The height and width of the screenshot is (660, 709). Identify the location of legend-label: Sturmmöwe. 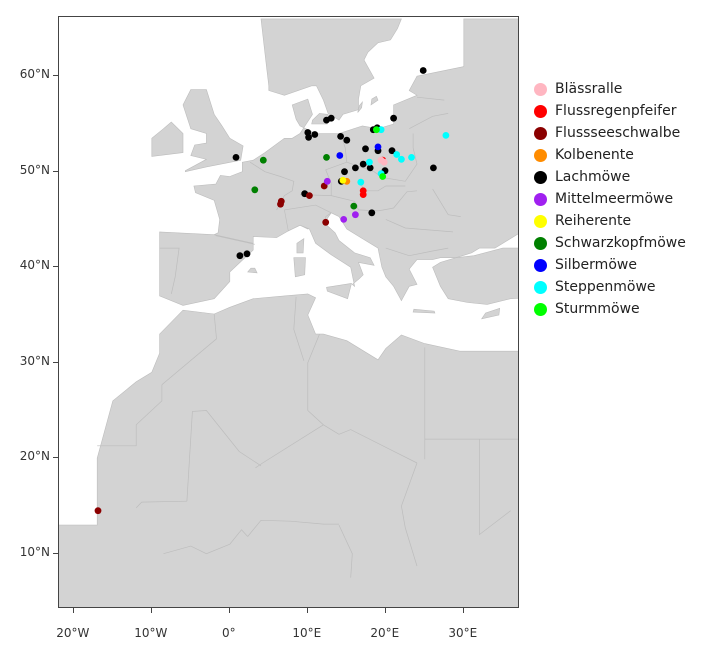
(597, 309).